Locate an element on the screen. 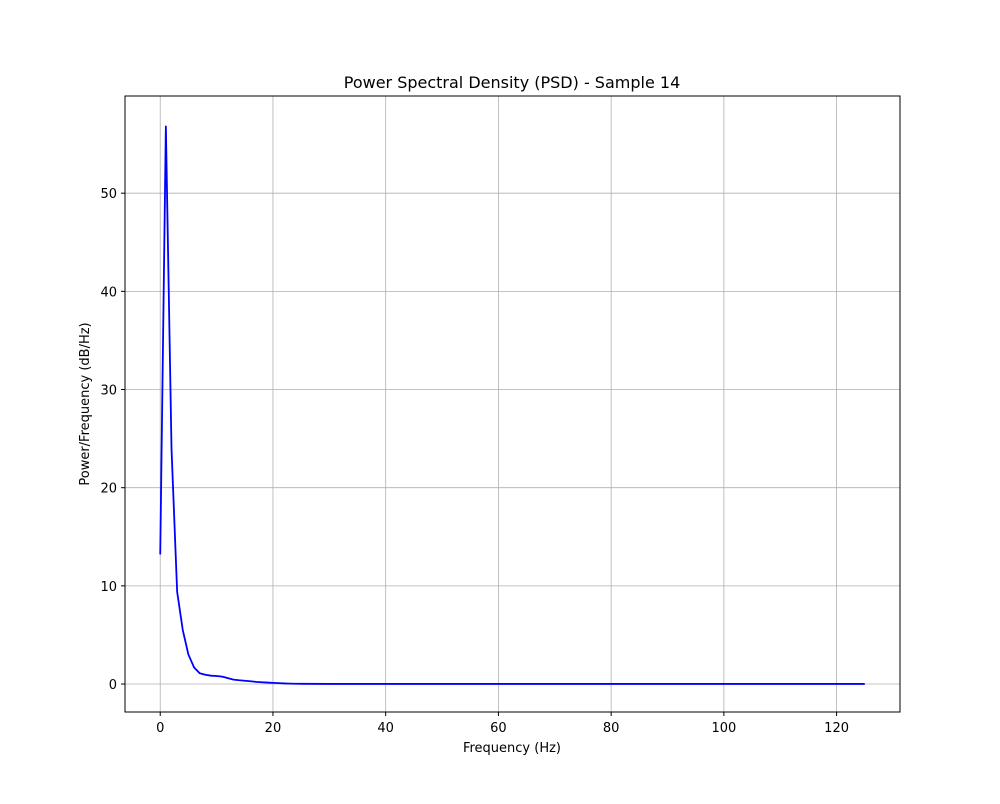 The height and width of the screenshot is (804, 1000). y-tick-label: 0 is located at coordinates (113, 685).